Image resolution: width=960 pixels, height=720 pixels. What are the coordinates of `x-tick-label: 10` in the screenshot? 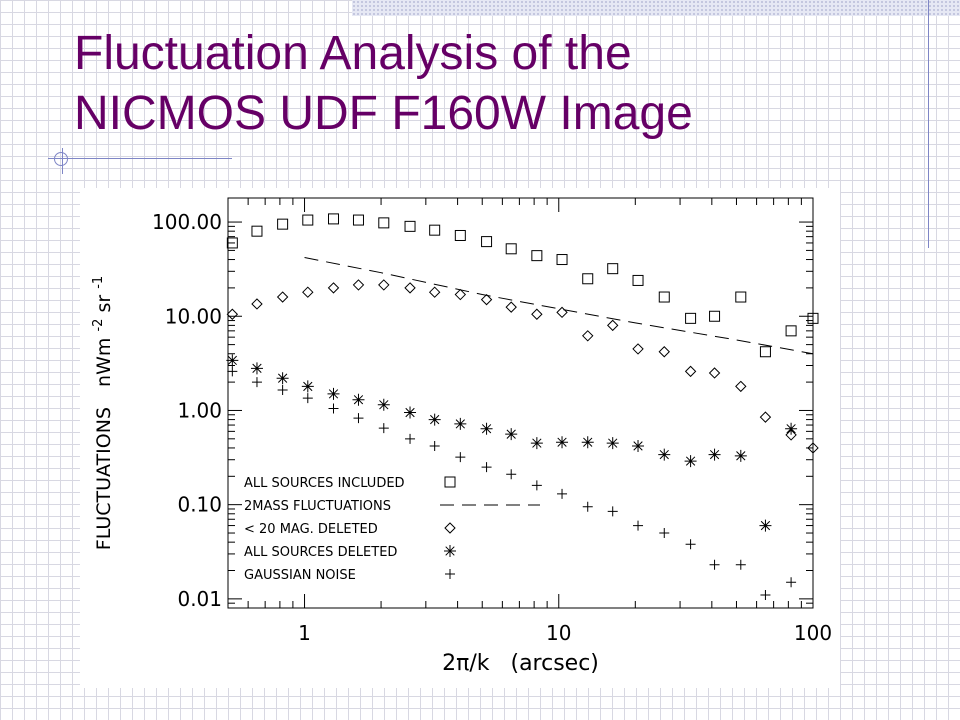 It's located at (558, 633).